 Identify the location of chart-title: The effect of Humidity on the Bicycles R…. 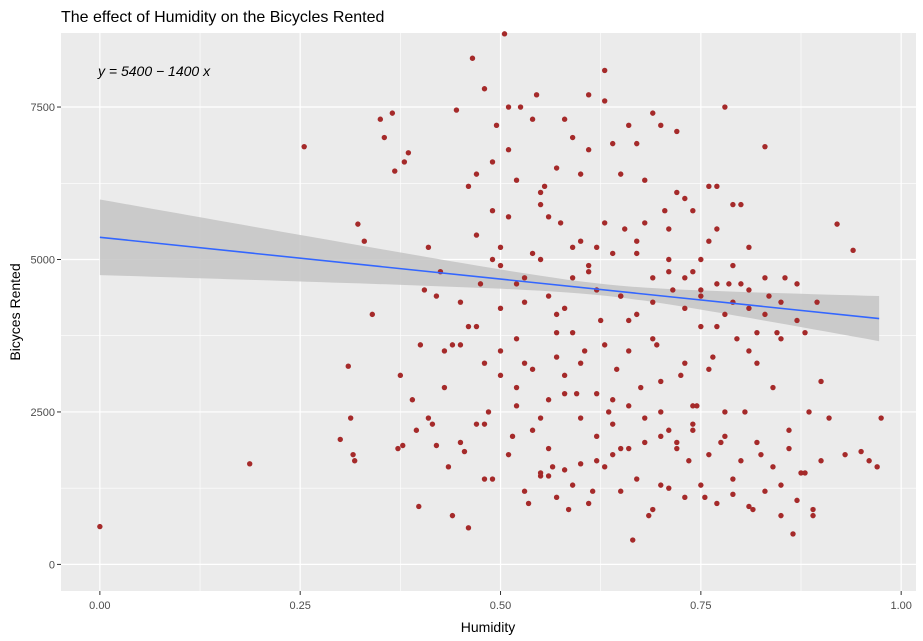
(222, 17).